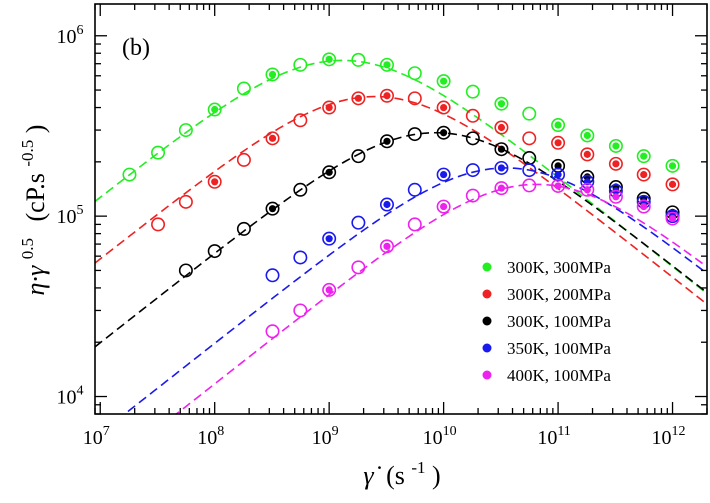 The height and width of the screenshot is (503, 710). Describe the element at coordinates (546, 267) in the screenshot. I see `legend-item: 300K, 300MPa` at that location.